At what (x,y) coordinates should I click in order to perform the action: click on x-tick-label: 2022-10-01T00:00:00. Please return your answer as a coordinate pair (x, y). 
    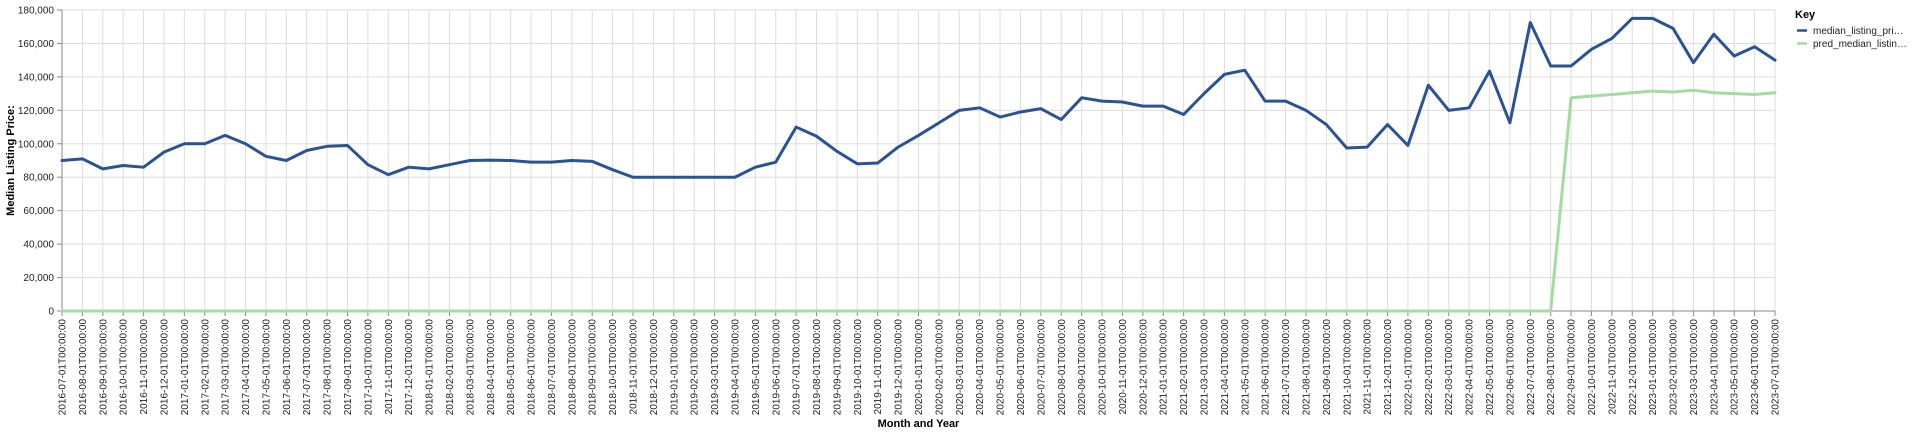
    Looking at the image, I should click on (1592, 367).